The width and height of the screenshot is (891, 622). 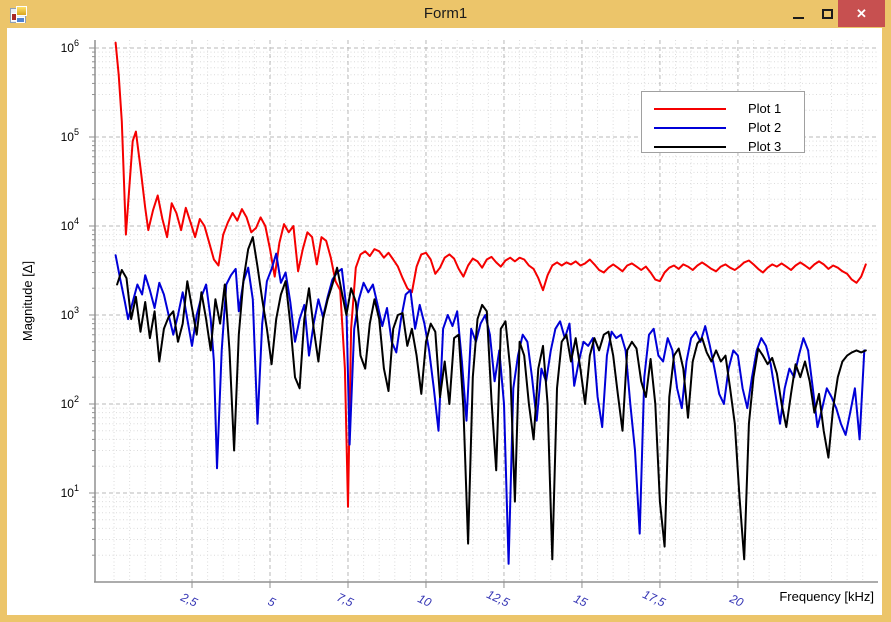 I want to click on form-icon, so click(x=19, y=14).